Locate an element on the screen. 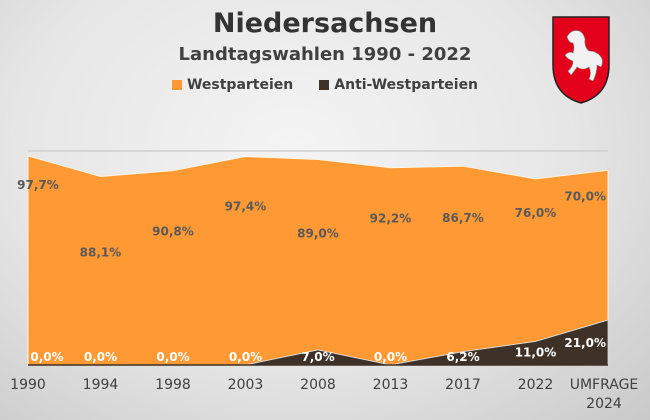 Image resolution: width=650 pixels, height=420 pixels. data-label-westparteien: 89,0% is located at coordinates (318, 234).